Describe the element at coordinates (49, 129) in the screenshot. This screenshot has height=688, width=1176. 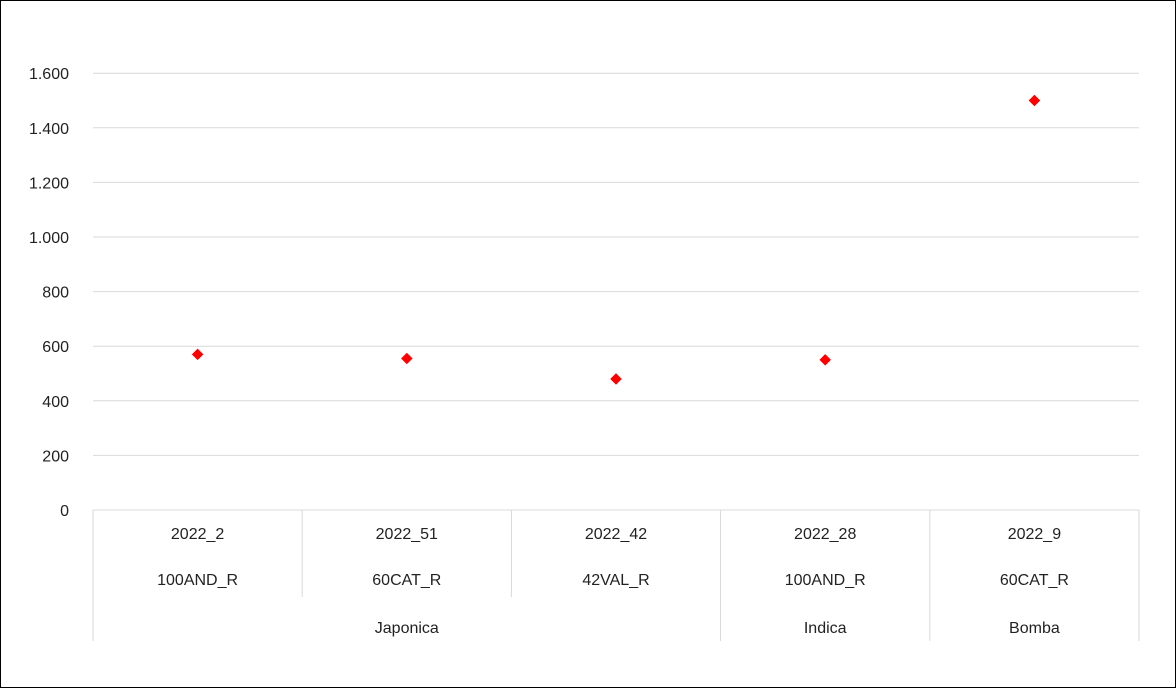
I see `y-tick-label: 1.400` at that location.